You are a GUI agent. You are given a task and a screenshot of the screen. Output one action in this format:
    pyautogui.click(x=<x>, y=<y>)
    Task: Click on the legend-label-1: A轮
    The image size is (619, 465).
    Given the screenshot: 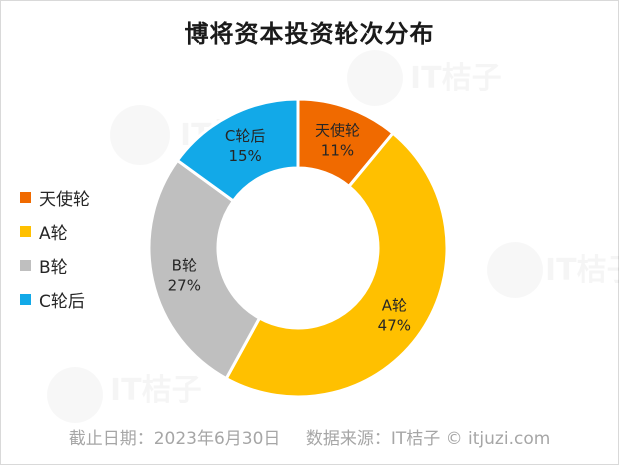 What is the action you would take?
    pyautogui.click(x=53, y=233)
    